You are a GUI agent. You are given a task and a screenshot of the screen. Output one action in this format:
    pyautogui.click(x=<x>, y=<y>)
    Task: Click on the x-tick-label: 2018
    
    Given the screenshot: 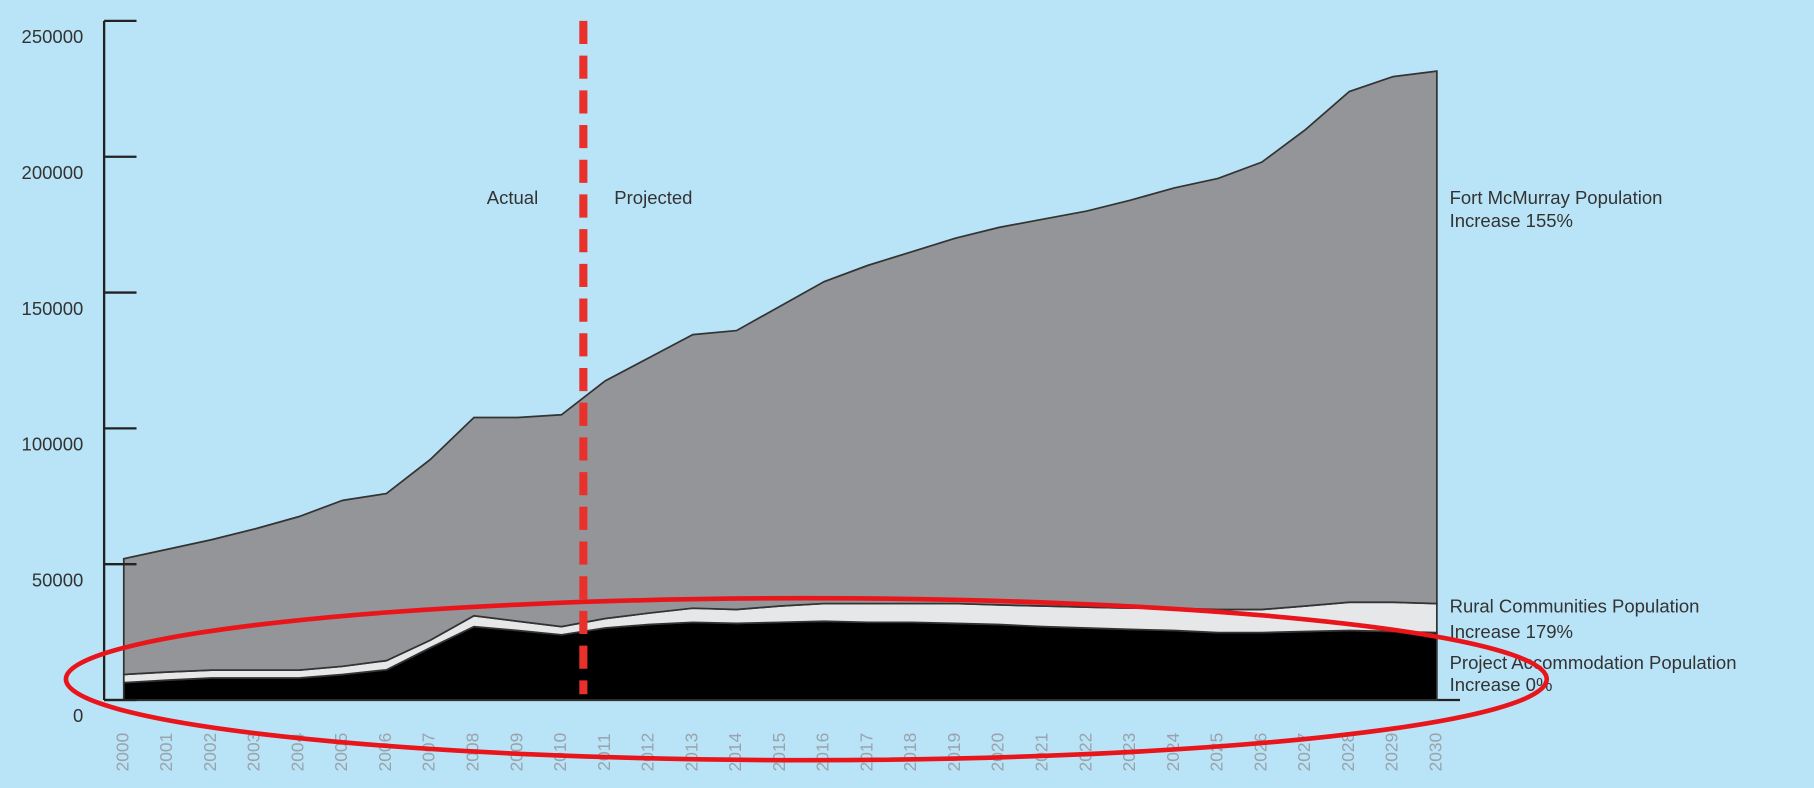 What is the action you would take?
    pyautogui.click(x=910, y=752)
    